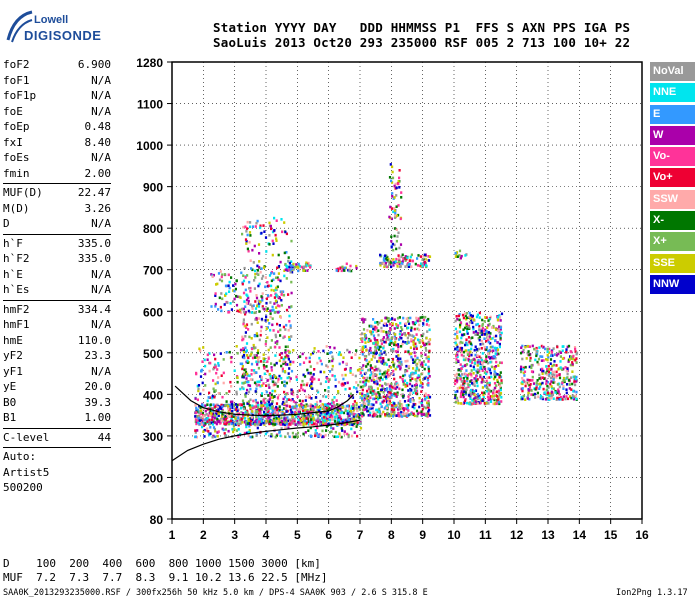 This screenshot has width=700, height=600. I want to click on param-name: fxI, so click(13, 142).